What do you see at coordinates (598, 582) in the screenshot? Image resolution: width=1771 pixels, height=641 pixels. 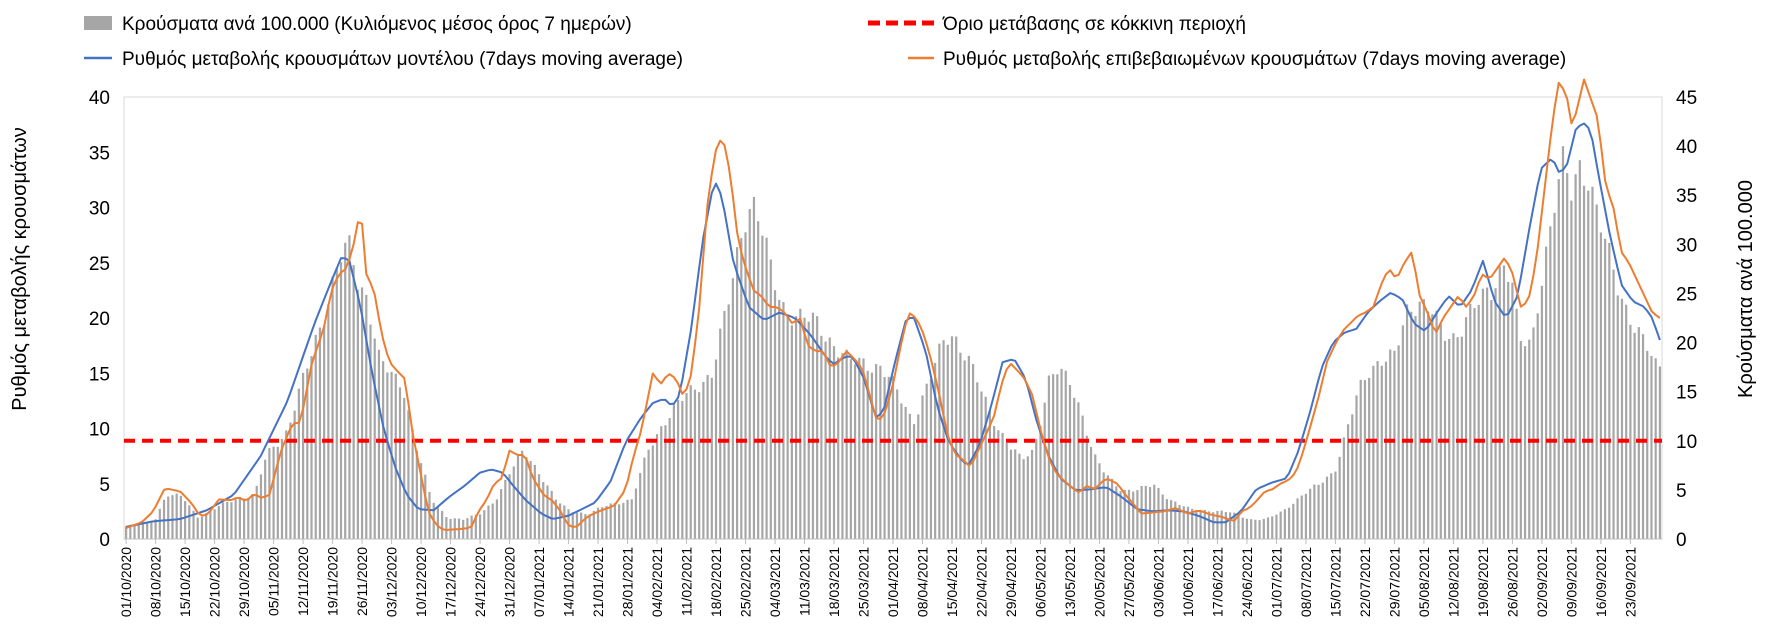 I see `x-tick-label: 21/01/2021` at bounding box center [598, 582].